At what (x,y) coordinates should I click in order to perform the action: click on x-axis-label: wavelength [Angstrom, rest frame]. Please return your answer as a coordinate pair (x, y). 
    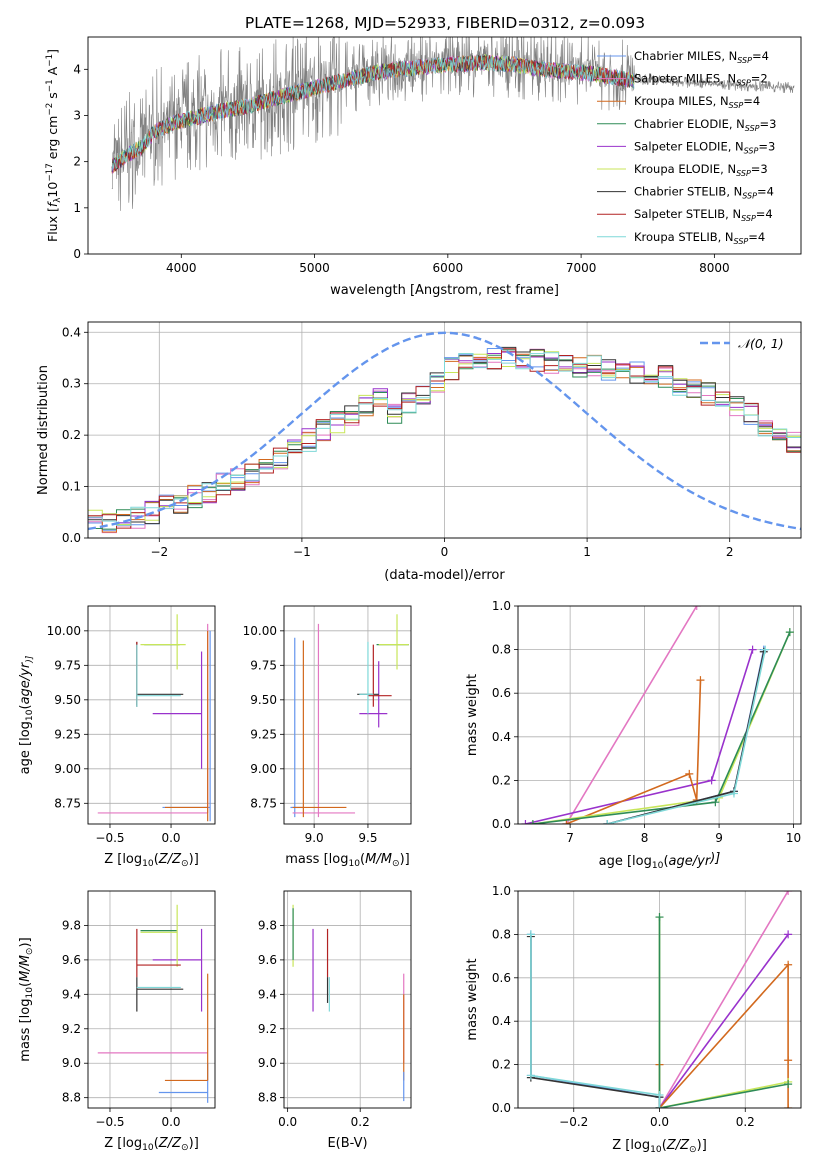
    Looking at the image, I should click on (444, 290).